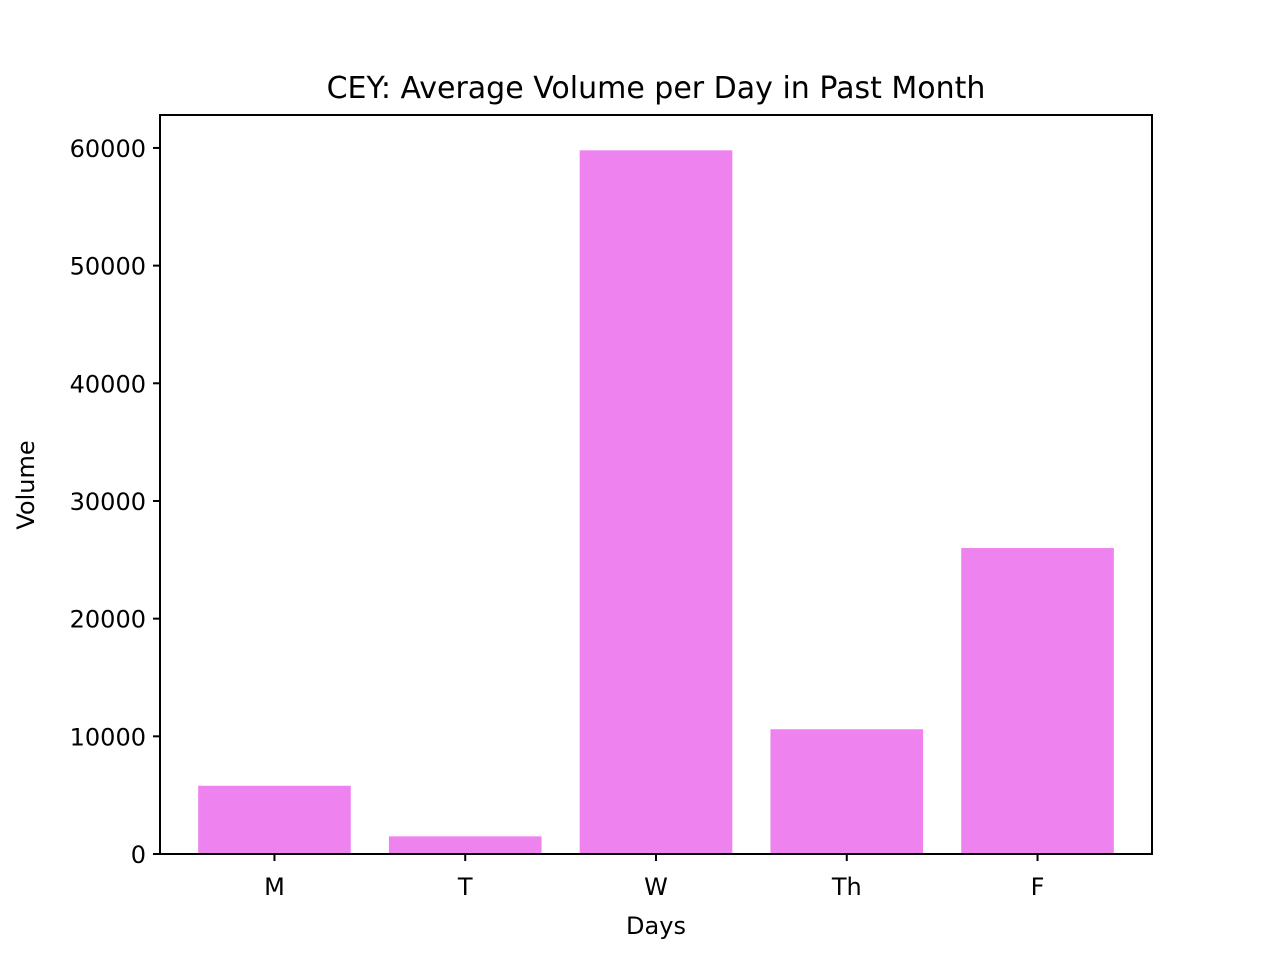 The height and width of the screenshot is (960, 1280). Describe the element at coordinates (1038, 887) in the screenshot. I see `x-tick-label: F` at that location.